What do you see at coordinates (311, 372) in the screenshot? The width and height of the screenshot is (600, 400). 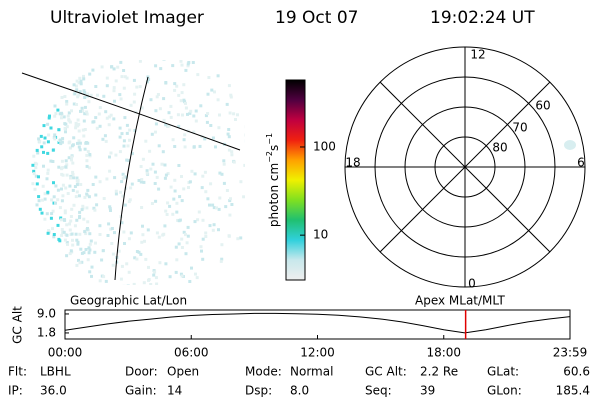 I see `info-value: Normal` at bounding box center [311, 372].